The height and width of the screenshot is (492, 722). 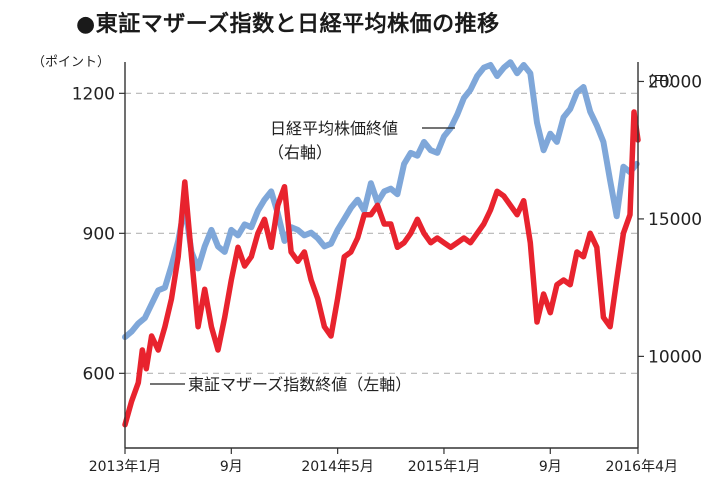 I want to click on right-axis-unit: （円）, so click(x=661, y=82).